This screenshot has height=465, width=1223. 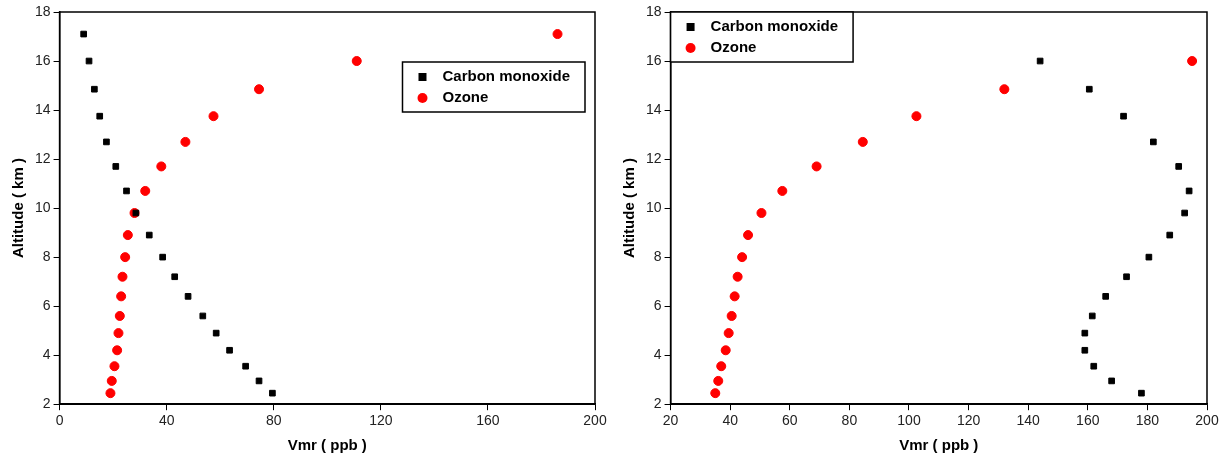 I want to click on x-tick-label: 0, so click(x=59, y=420).